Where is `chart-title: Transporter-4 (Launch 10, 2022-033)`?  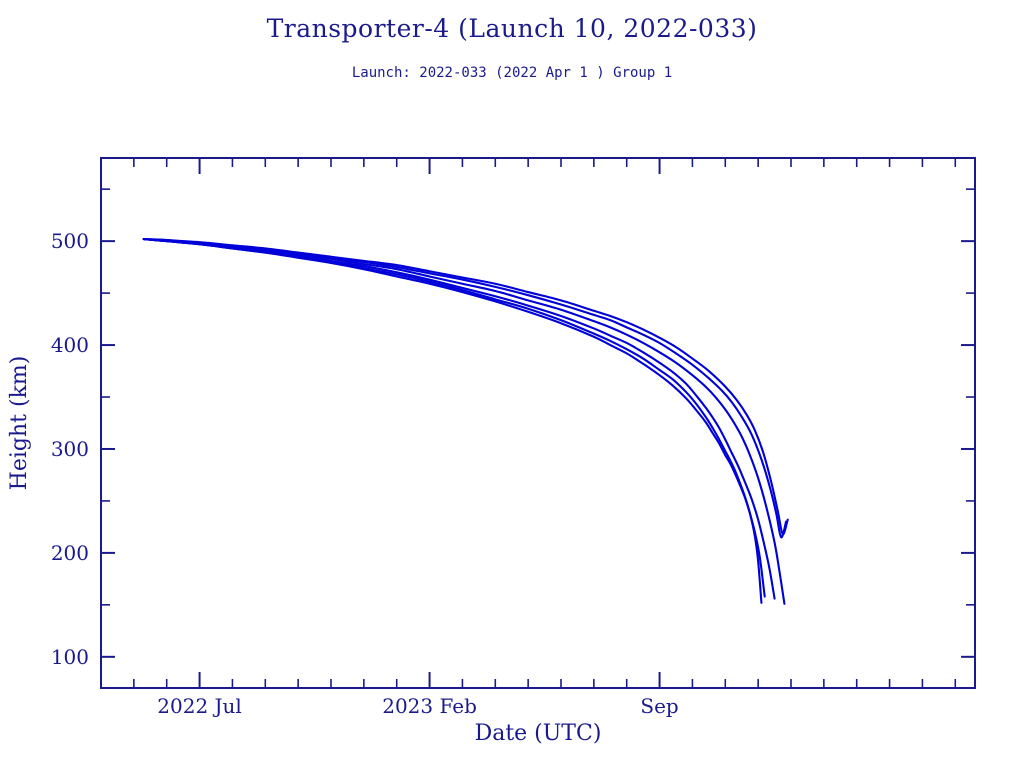
chart-title: Transporter-4 (Launch 10, 2022-033) is located at coordinates (512, 28).